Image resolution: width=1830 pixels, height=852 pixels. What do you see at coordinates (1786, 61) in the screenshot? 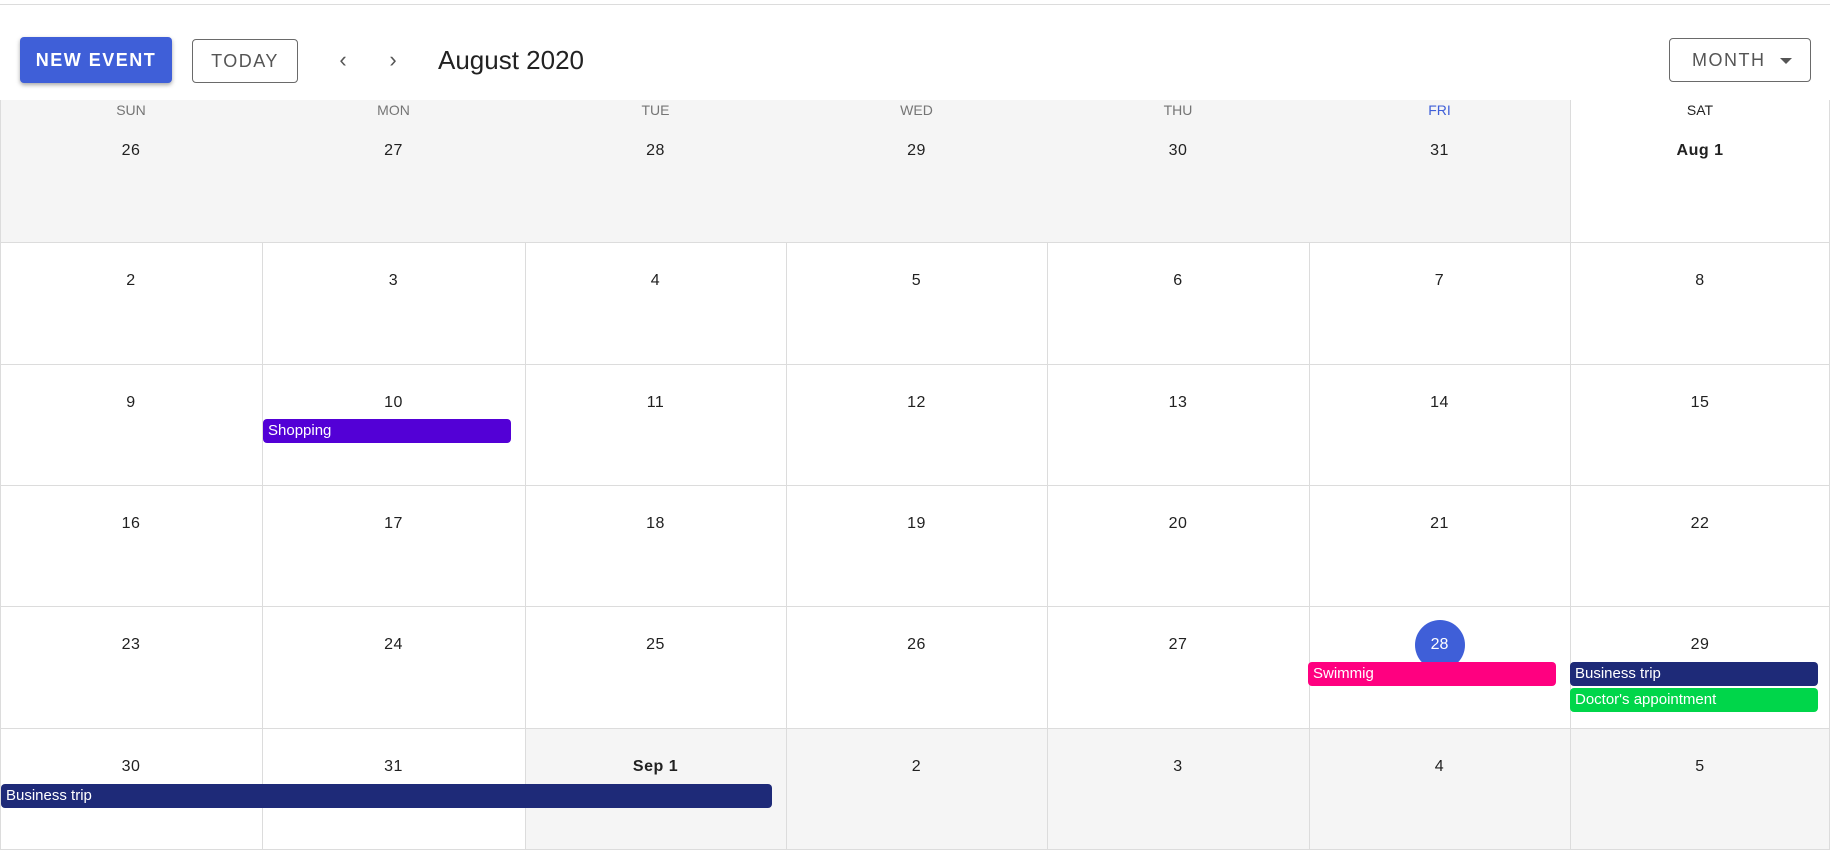
I see `caret-down-icon` at bounding box center [1786, 61].